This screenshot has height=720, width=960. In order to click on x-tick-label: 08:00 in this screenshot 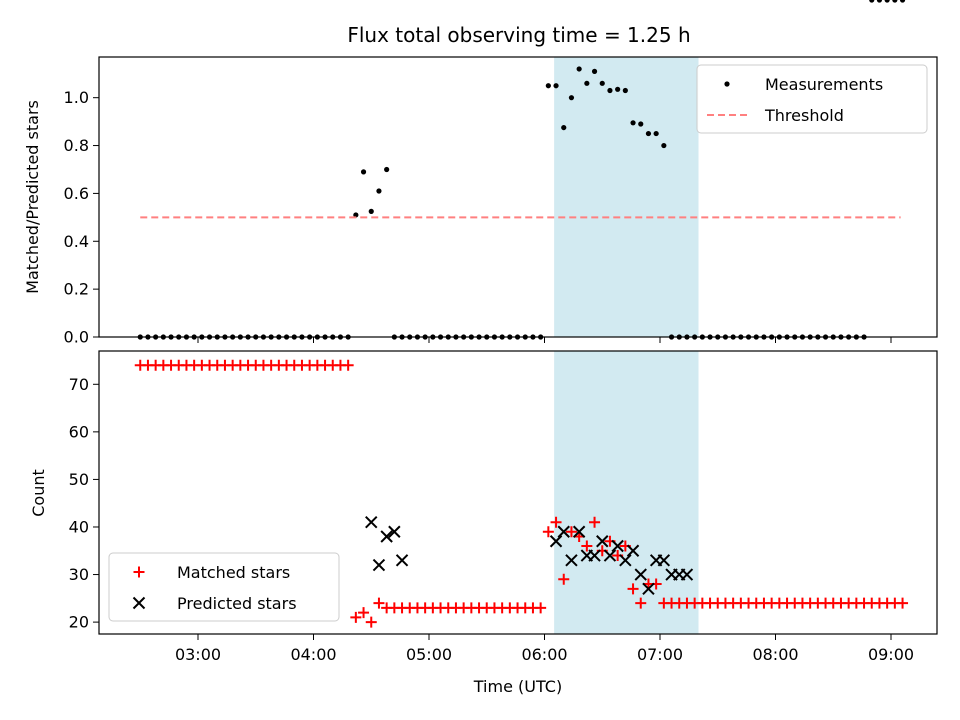, I will do `click(775, 654)`.